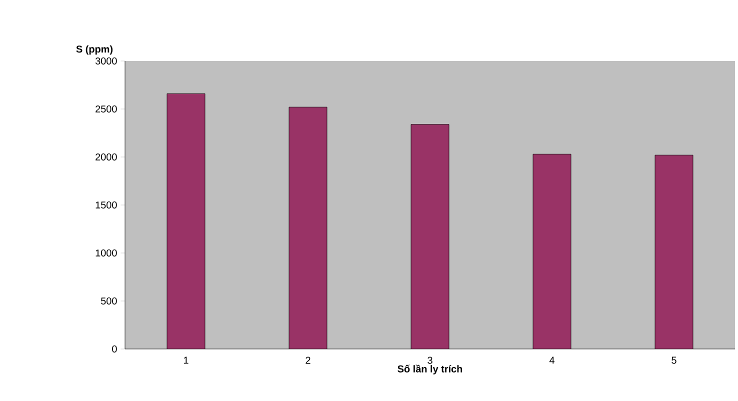  Describe the element at coordinates (94, 50) in the screenshot. I see `y-axis-title: S (ppm)` at that location.